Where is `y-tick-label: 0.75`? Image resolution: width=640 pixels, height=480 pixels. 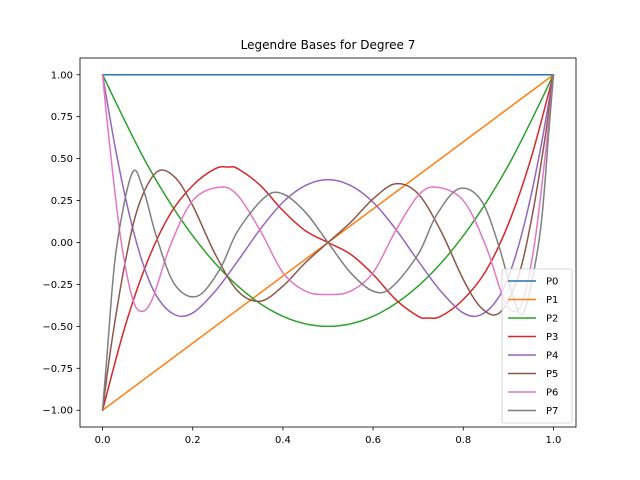
y-tick-label: 0.75 is located at coordinates (62, 117).